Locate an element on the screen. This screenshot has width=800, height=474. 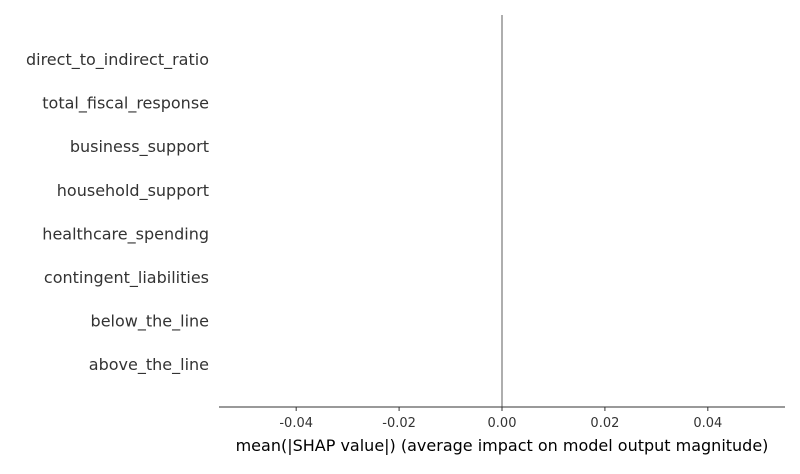
x-tick-label: -0.02 is located at coordinates (399, 423).